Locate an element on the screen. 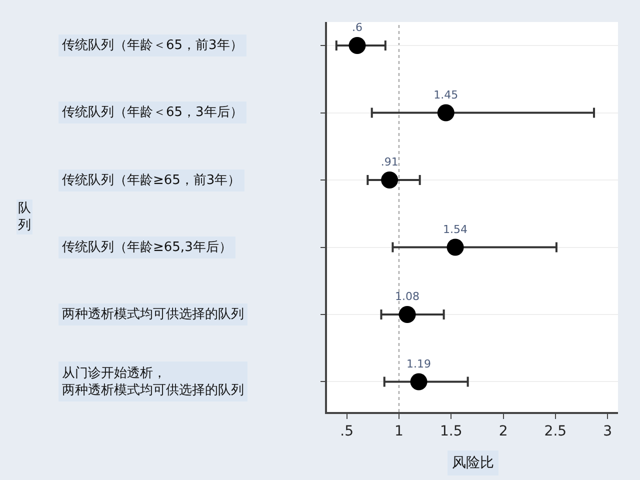 This screenshot has width=640, height=480. data-label: 1.45 is located at coordinates (446, 95).